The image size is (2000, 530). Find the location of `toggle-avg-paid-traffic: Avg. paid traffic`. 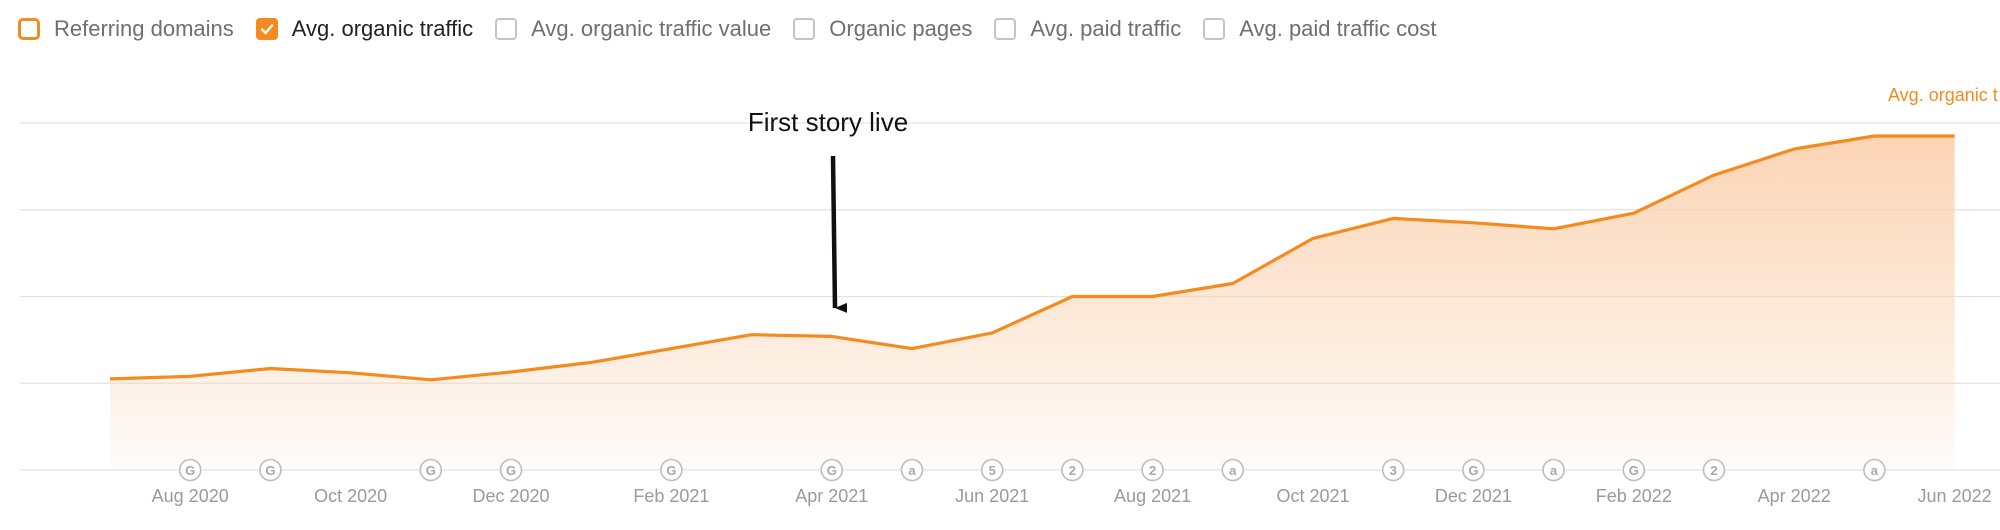

toggle-avg-paid-traffic: Avg. paid traffic is located at coordinates (1087, 29).